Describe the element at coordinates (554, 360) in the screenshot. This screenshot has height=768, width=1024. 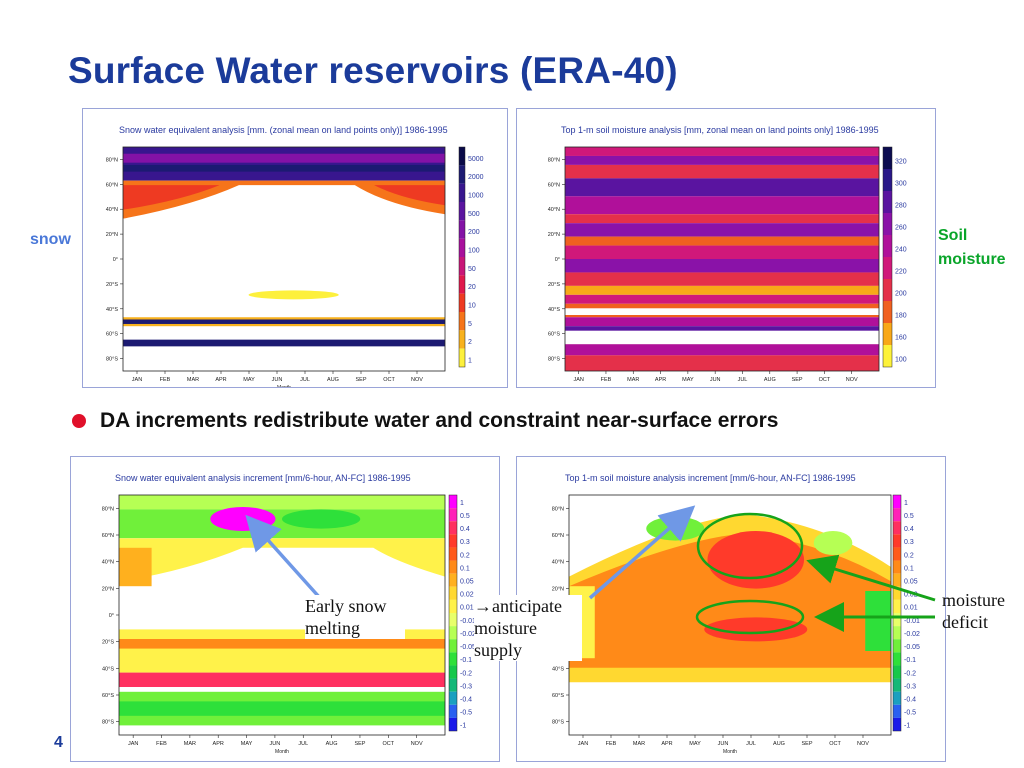
I see `y-tick-label: 80°S` at that location.